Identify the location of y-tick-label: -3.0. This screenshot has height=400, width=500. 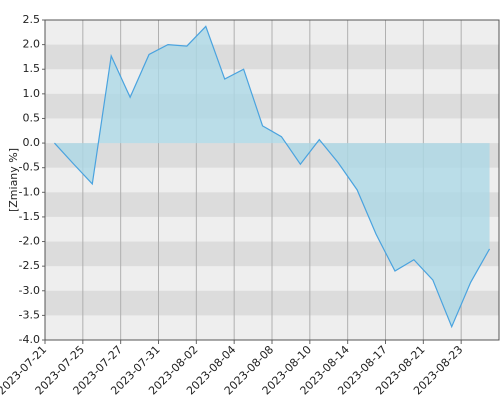
(29, 290).